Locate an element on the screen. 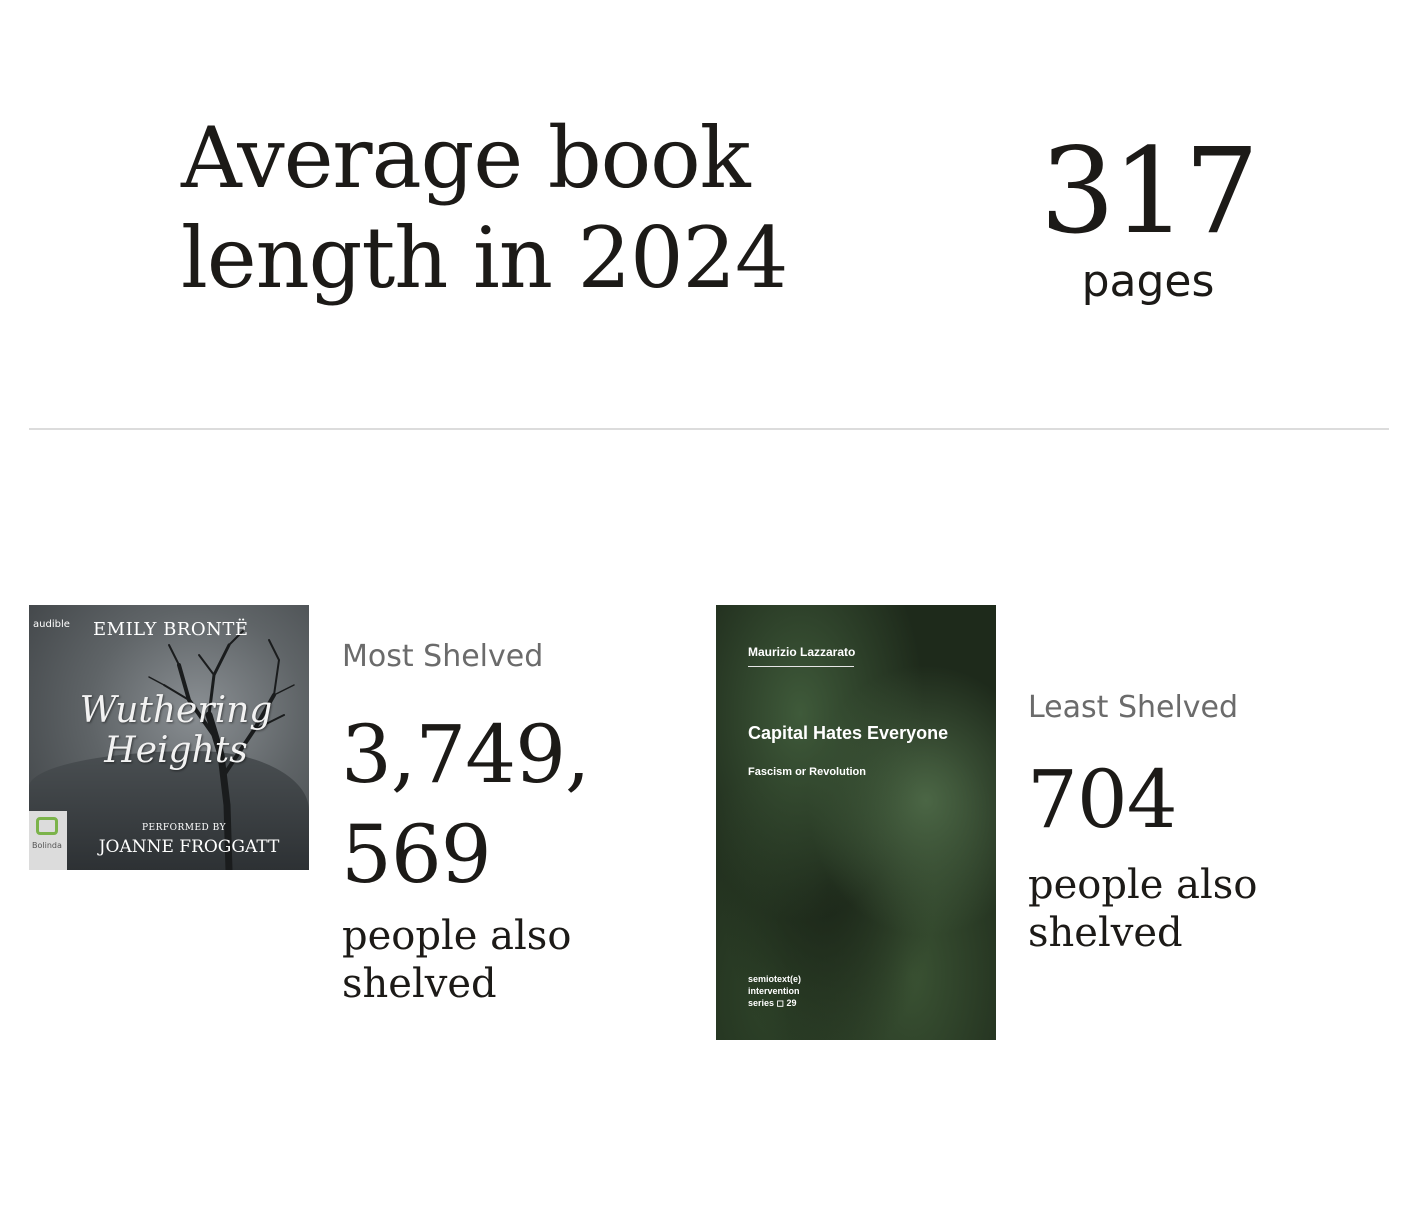 This screenshot has height=1214, width=1406. publisher-name: Bolinda is located at coordinates (47, 845).